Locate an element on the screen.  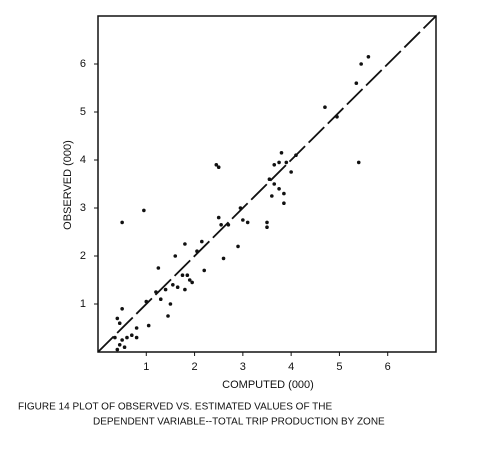
y-tick-label: 1 is located at coordinates (83, 304).